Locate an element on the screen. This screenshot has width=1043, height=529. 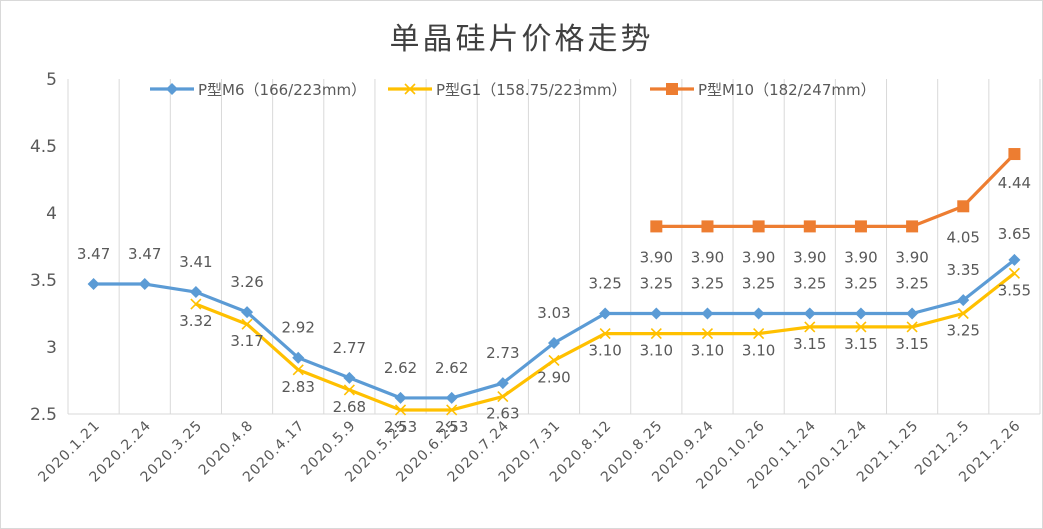
data-label: 3.35 is located at coordinates (963, 270).